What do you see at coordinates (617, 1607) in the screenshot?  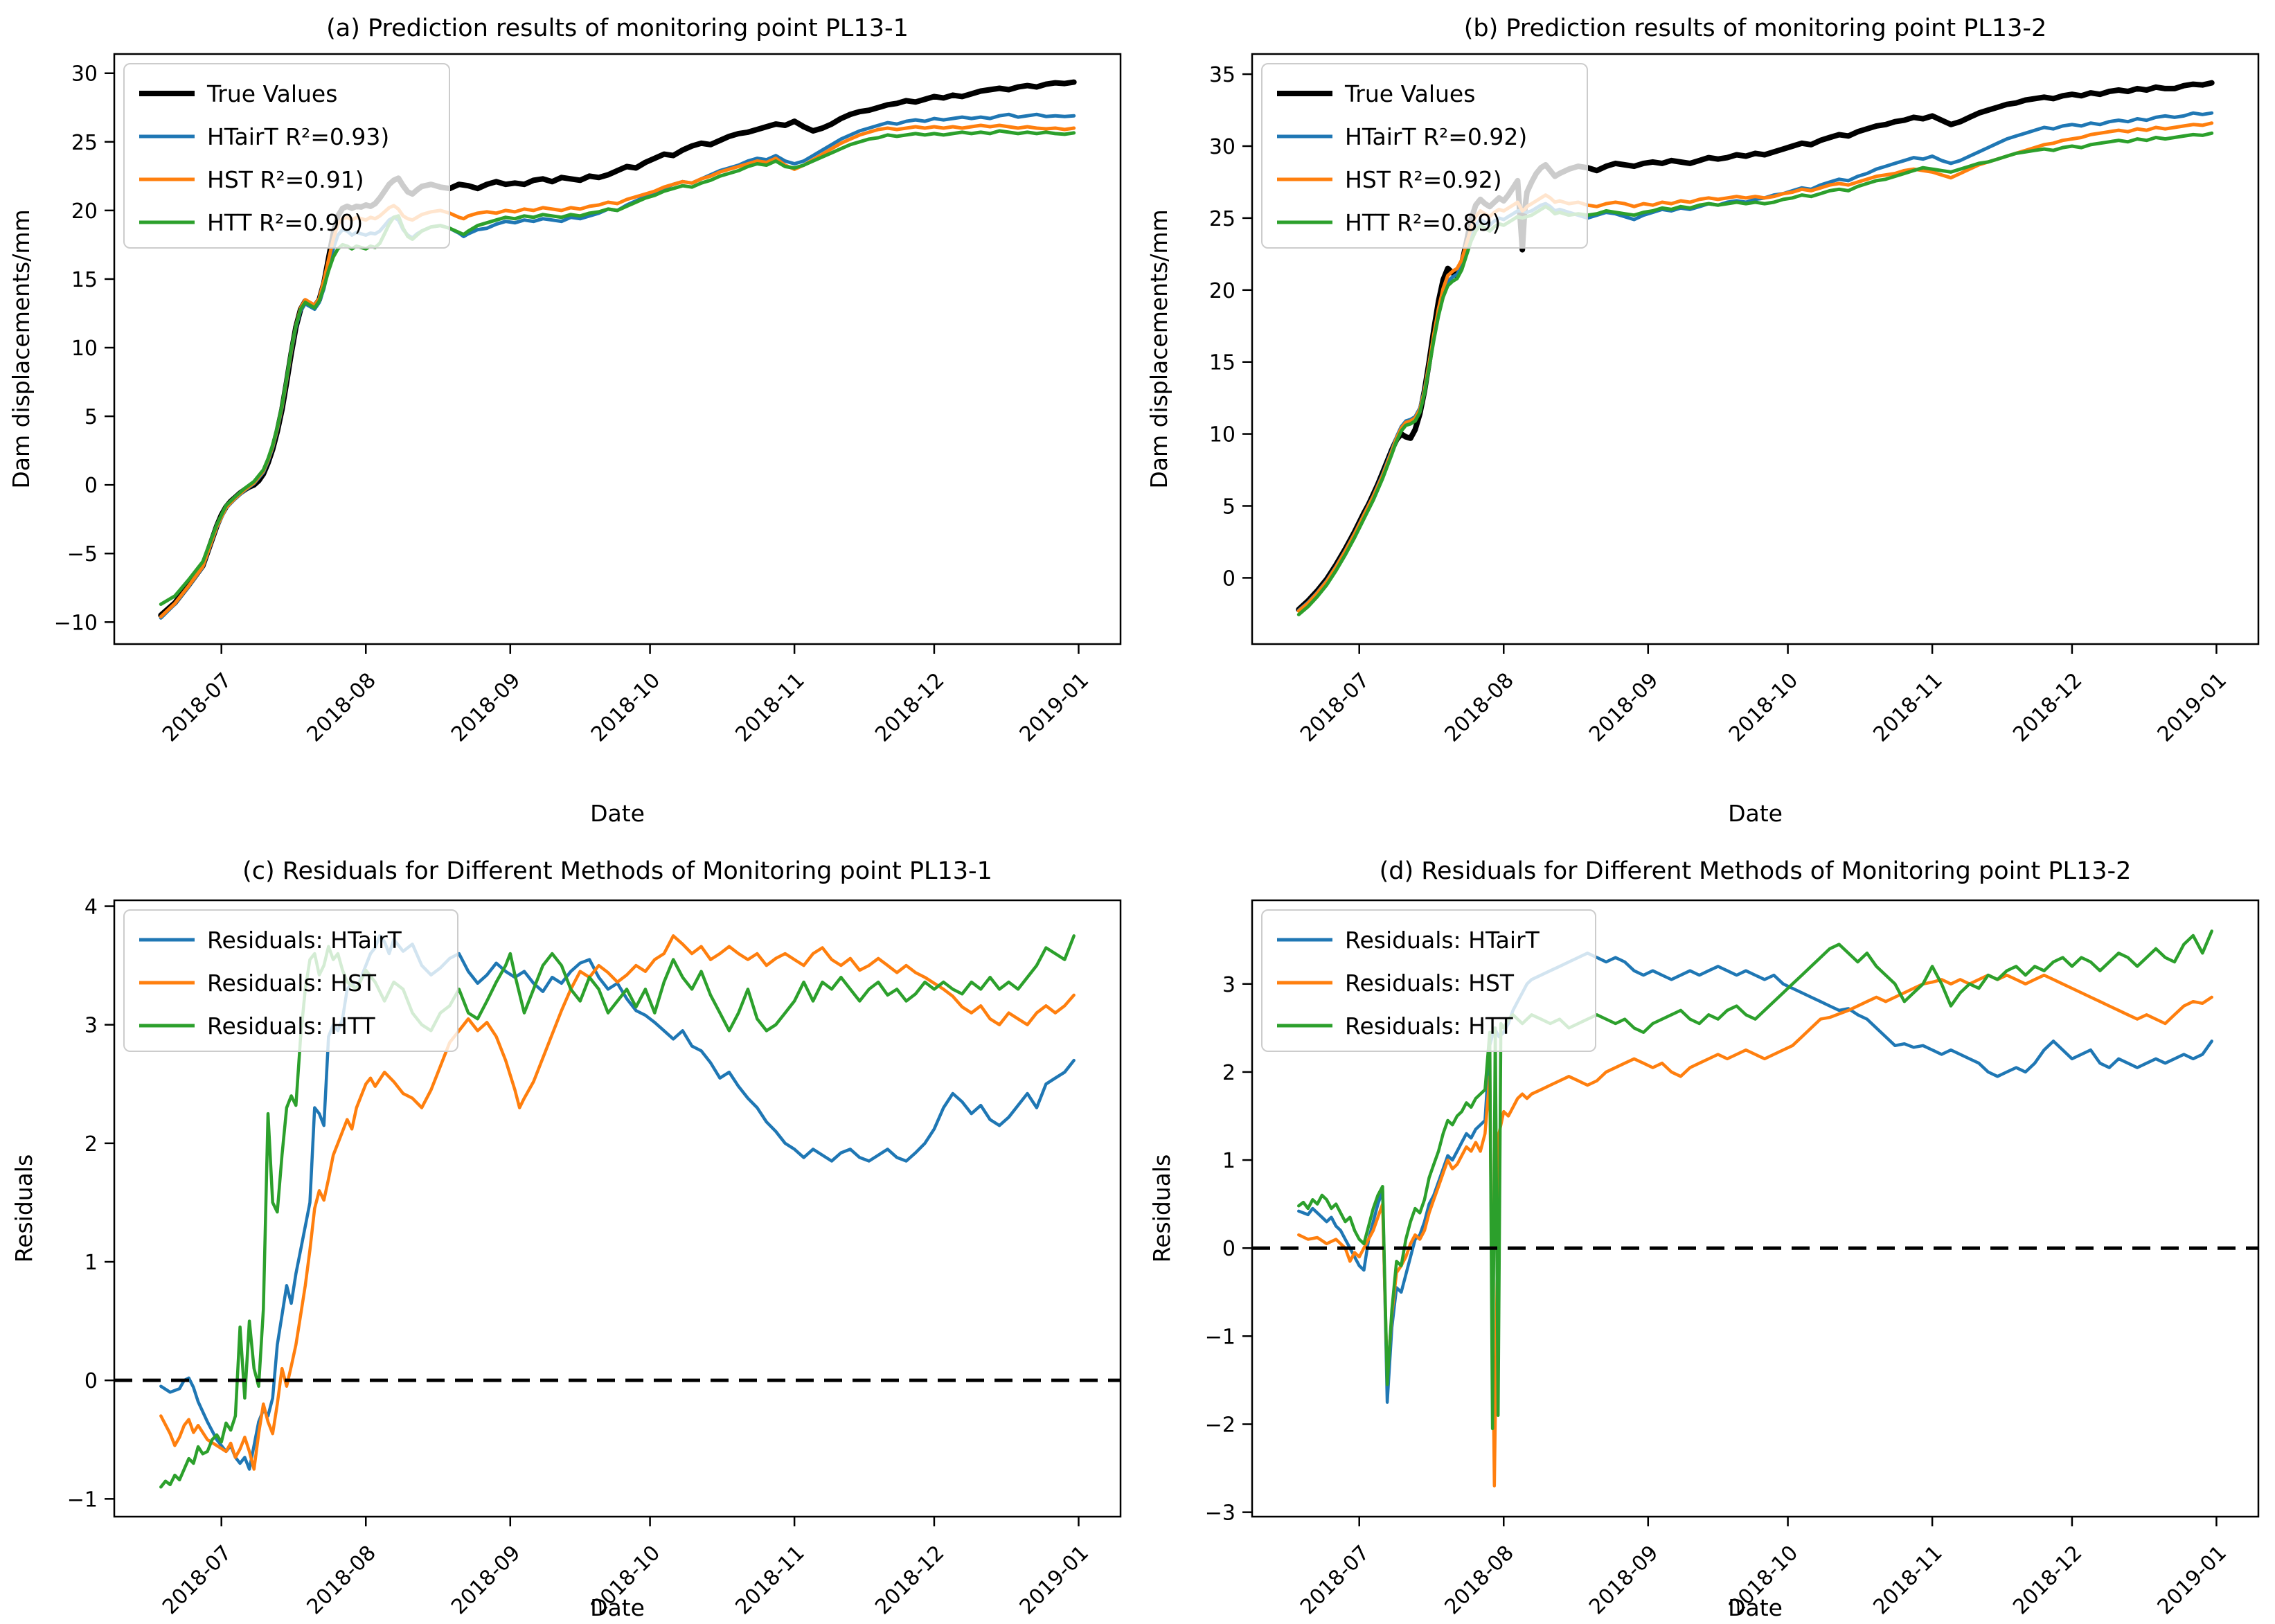 I see `x-axis-label-c: Date` at bounding box center [617, 1607].